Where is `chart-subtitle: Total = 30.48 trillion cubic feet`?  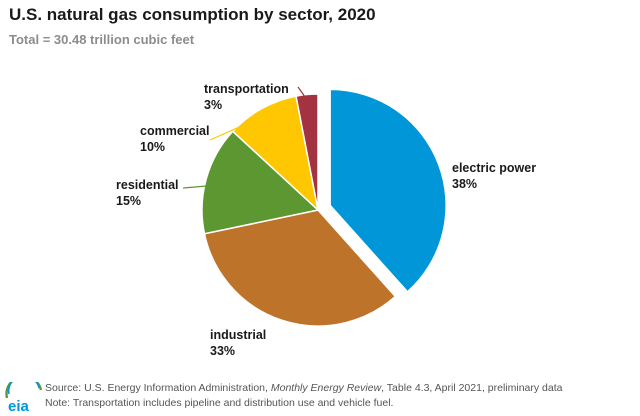 chart-subtitle: Total = 30.48 trillion cubic feet is located at coordinates (102, 39).